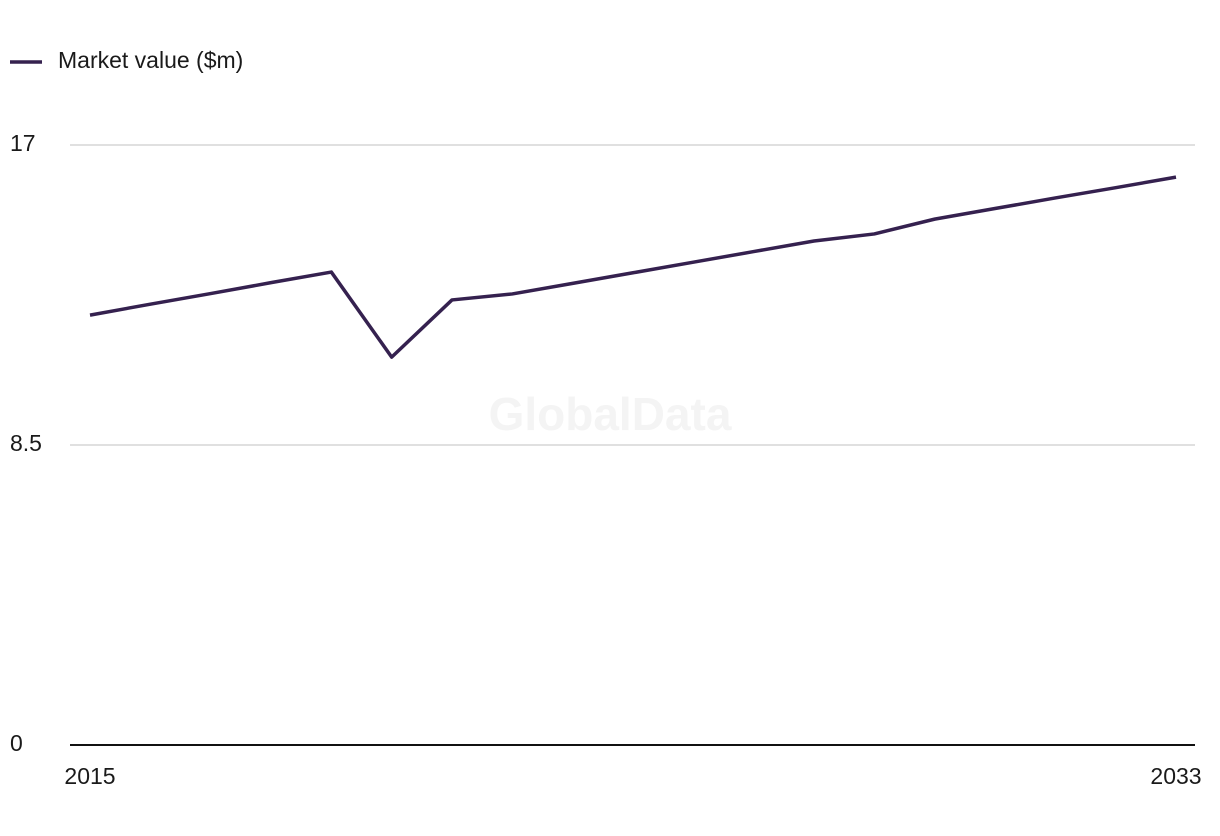 The width and height of the screenshot is (1220, 836). Describe the element at coordinates (89, 776) in the screenshot. I see `x-tick-label: 2015` at that location.